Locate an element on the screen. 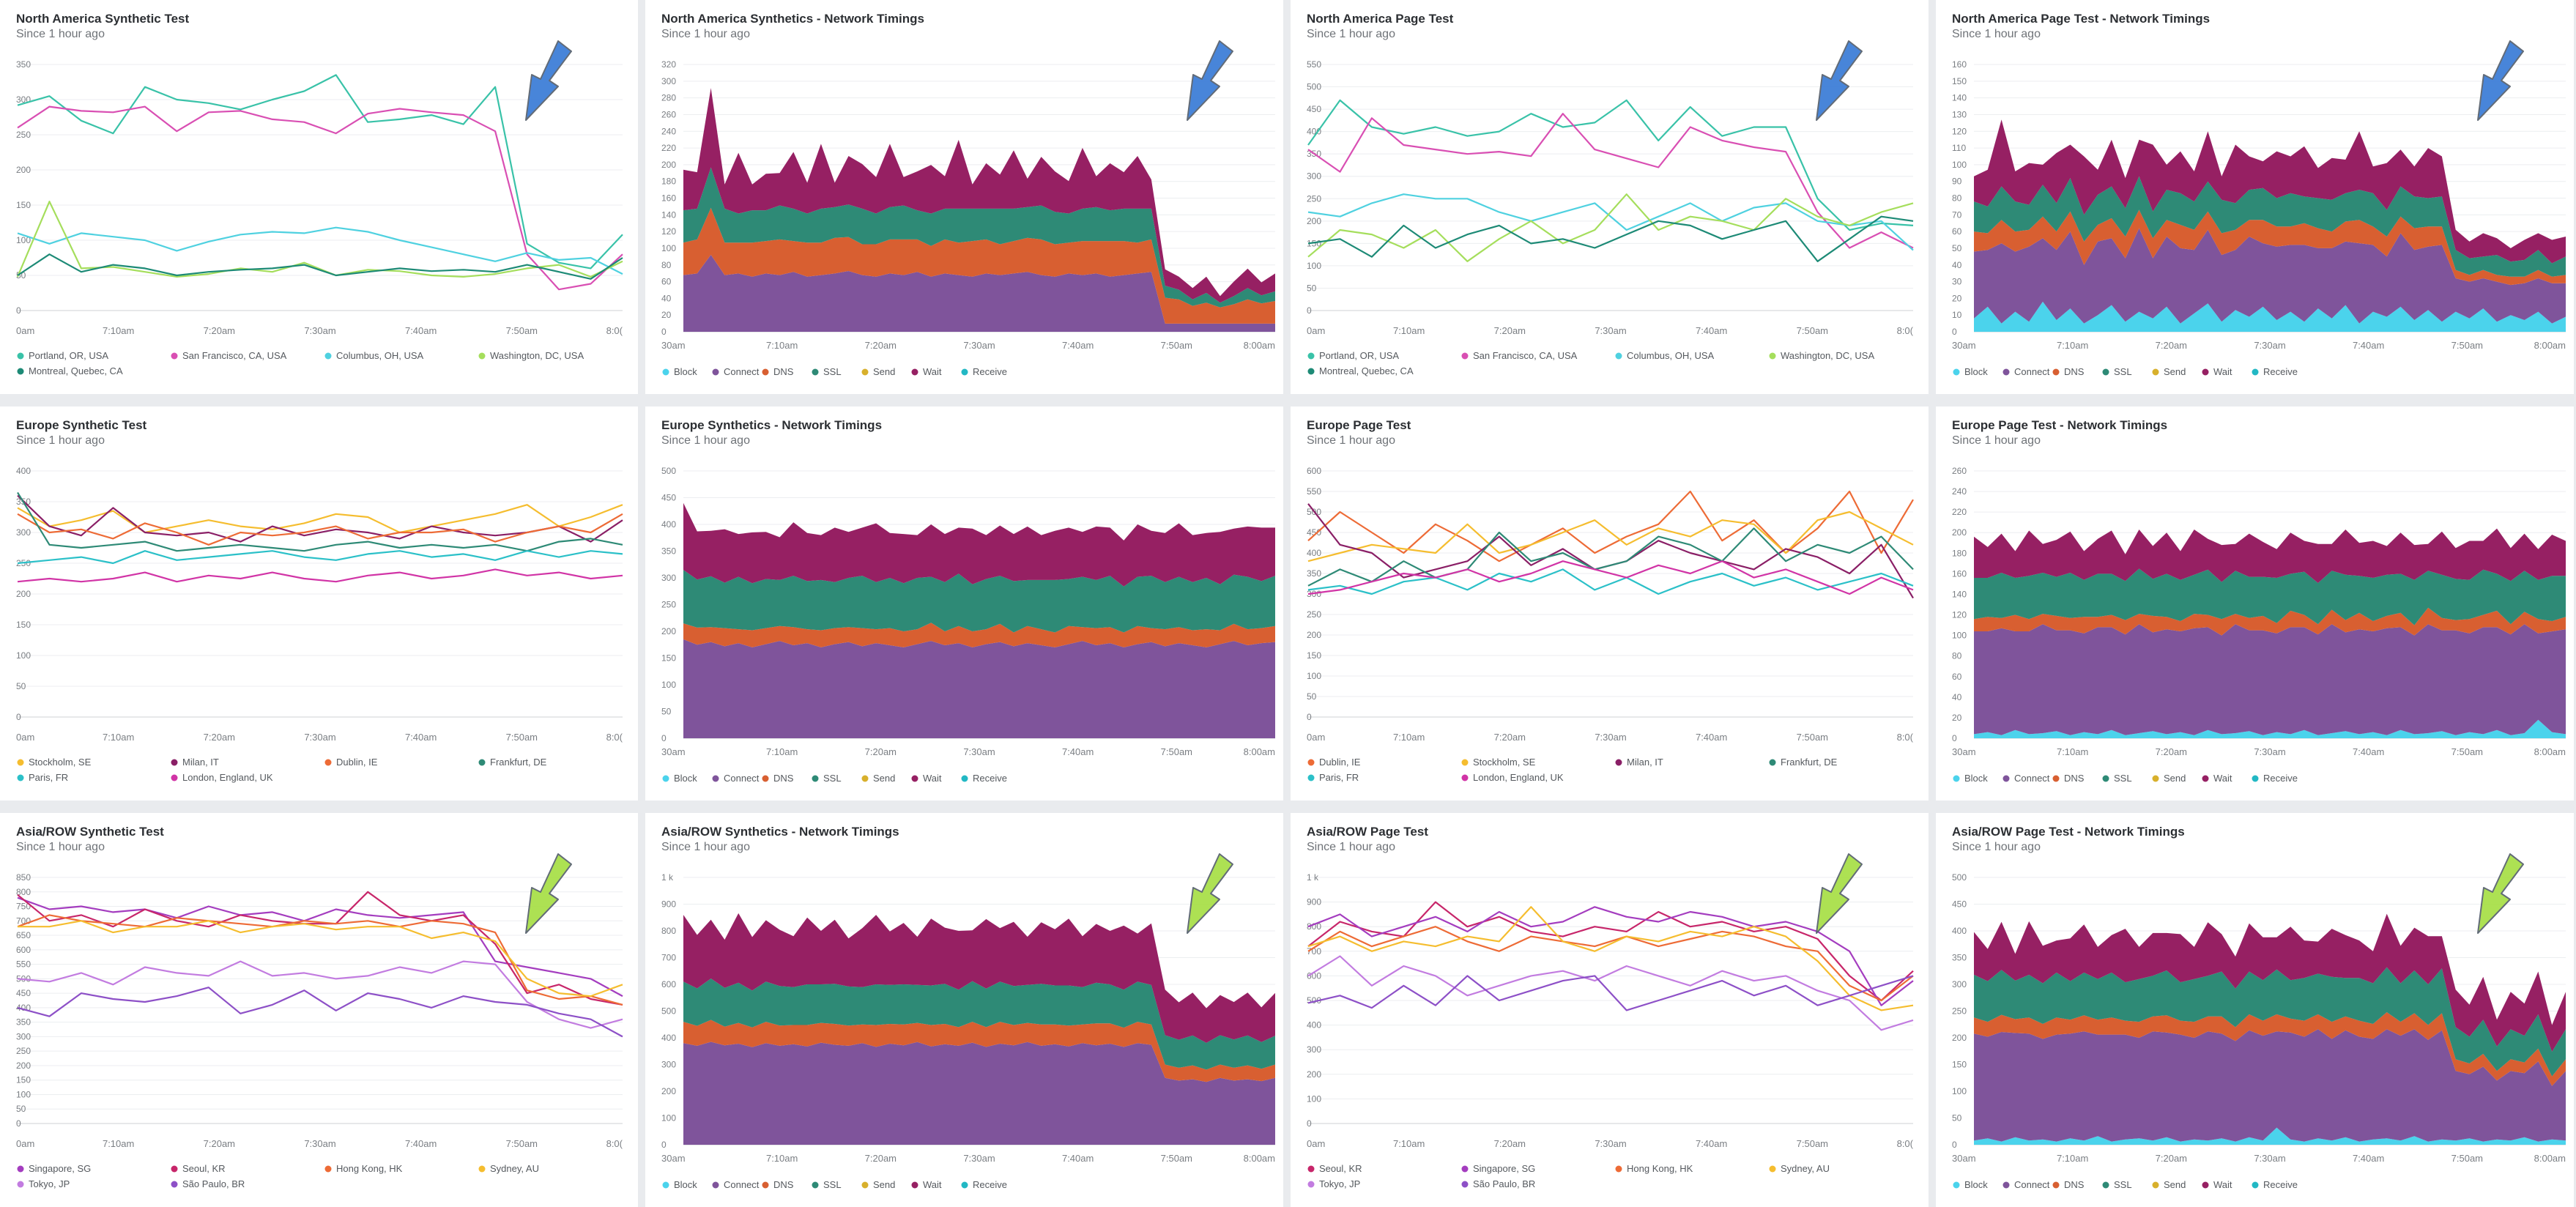  series-line-dublin-ie is located at coordinates (320, 530).